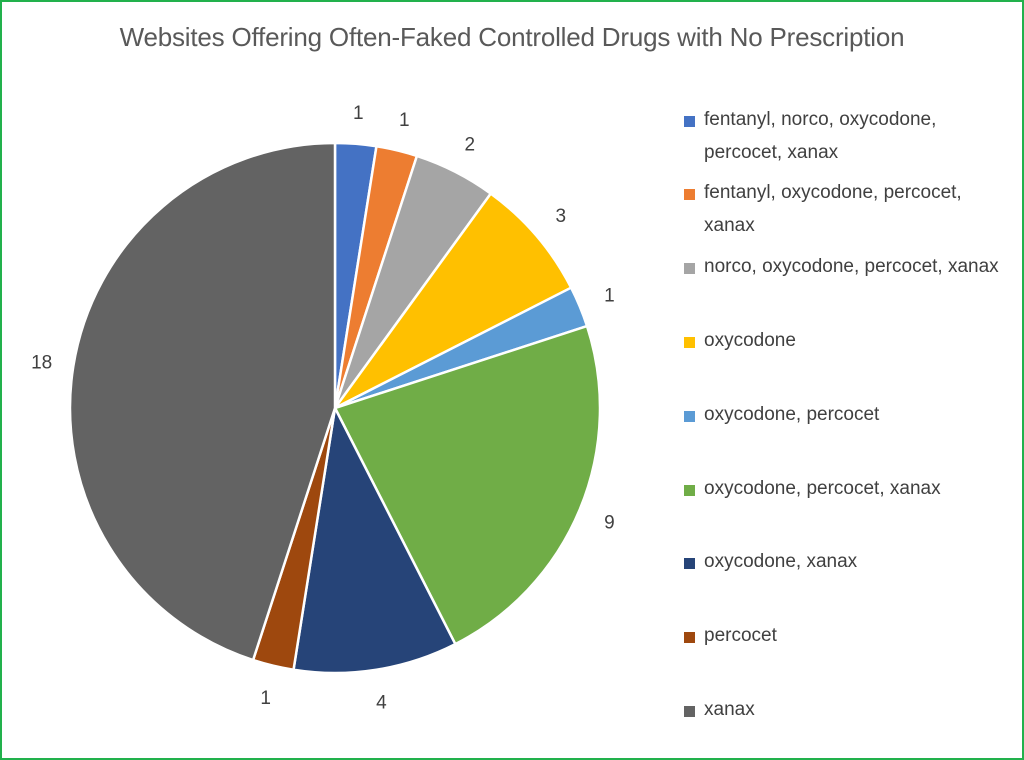 The width and height of the screenshot is (1024, 760). I want to click on legend-label: percocet, so click(740, 635).